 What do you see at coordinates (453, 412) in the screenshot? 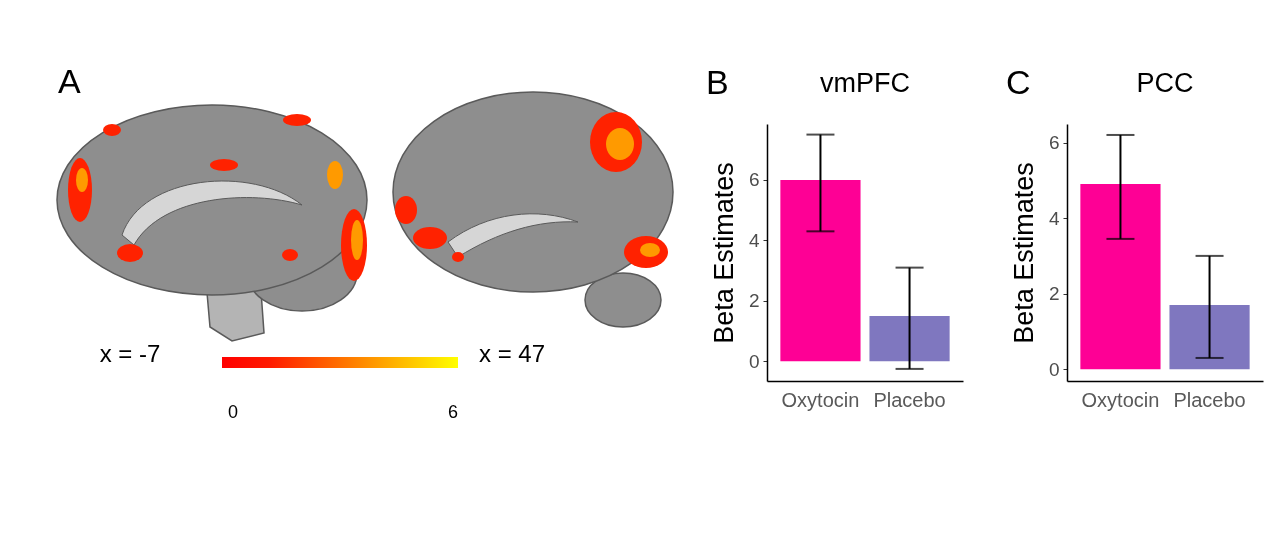
I see `text: 6` at bounding box center [453, 412].